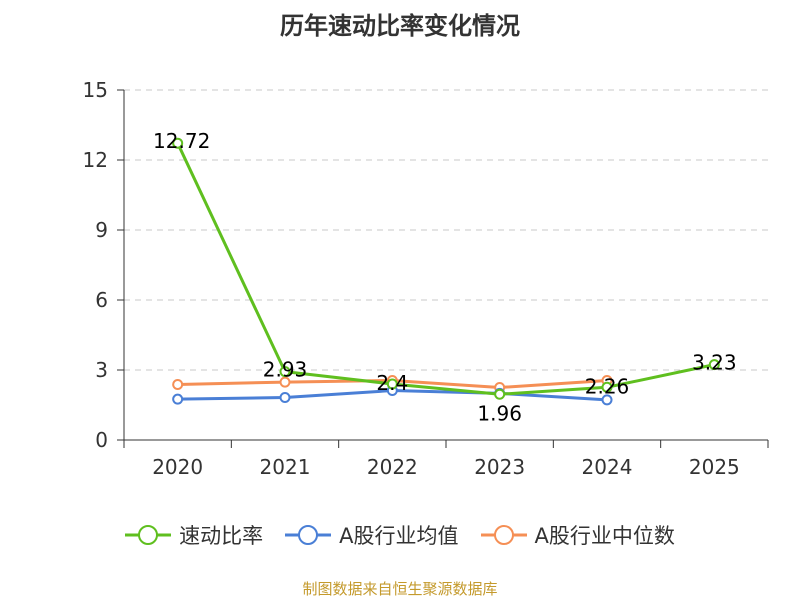  I want to click on legend-item-industry-mean: A股行业均值, so click(372, 535).